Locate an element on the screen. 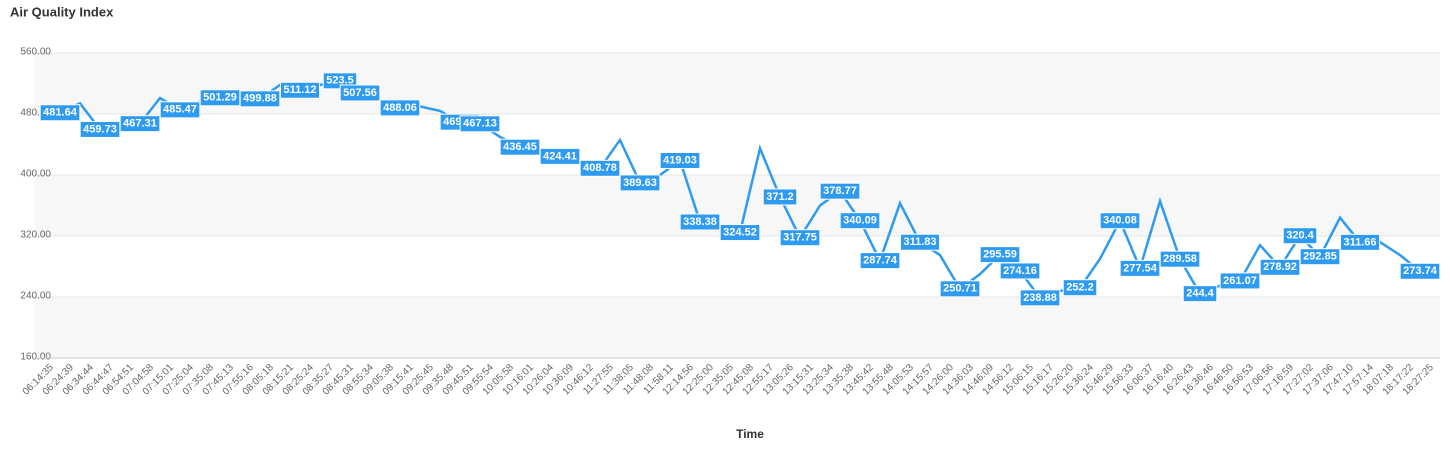 The width and height of the screenshot is (1450, 450). y-tick-label: 240.00 is located at coordinates (35, 296).